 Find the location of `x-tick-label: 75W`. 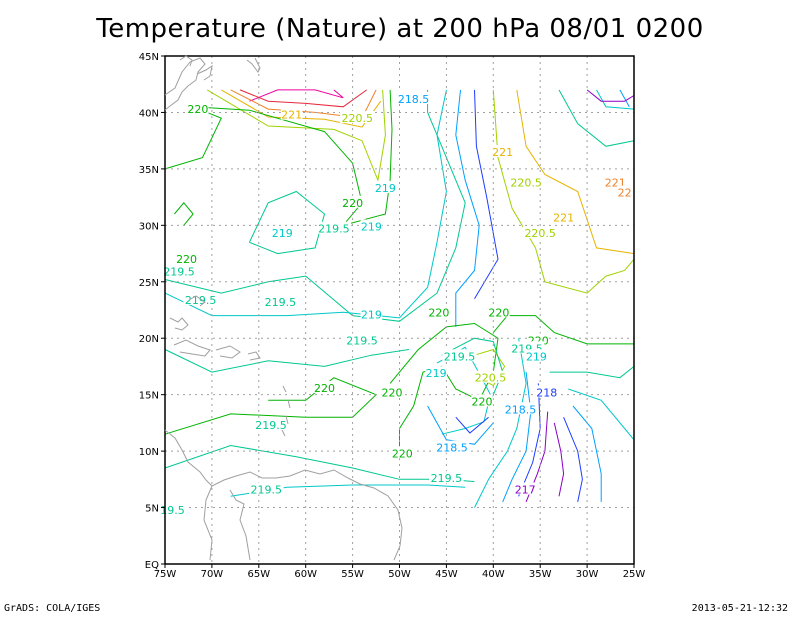

x-tick-label: 75W is located at coordinates (165, 574).